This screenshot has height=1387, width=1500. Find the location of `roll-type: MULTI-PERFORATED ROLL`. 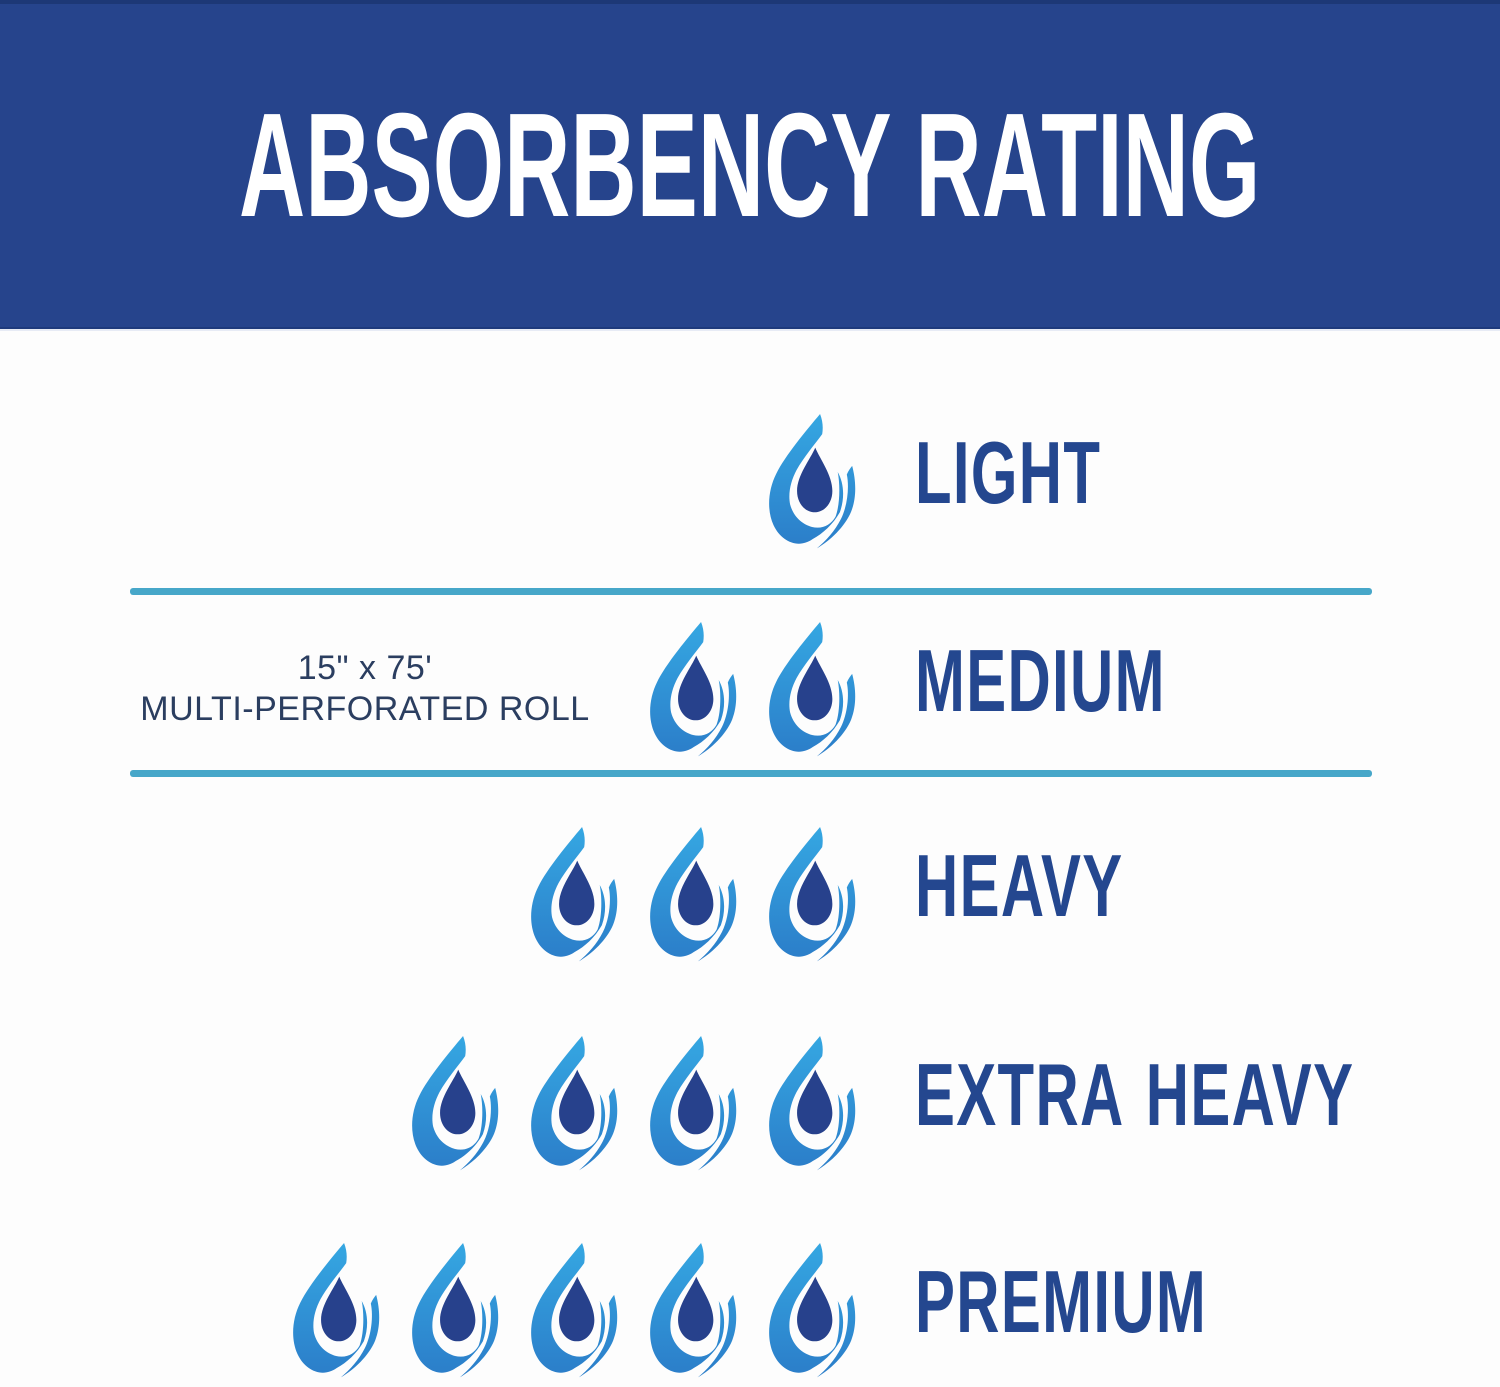

roll-type: MULTI-PERFORATED ROLL is located at coordinates (365, 709).